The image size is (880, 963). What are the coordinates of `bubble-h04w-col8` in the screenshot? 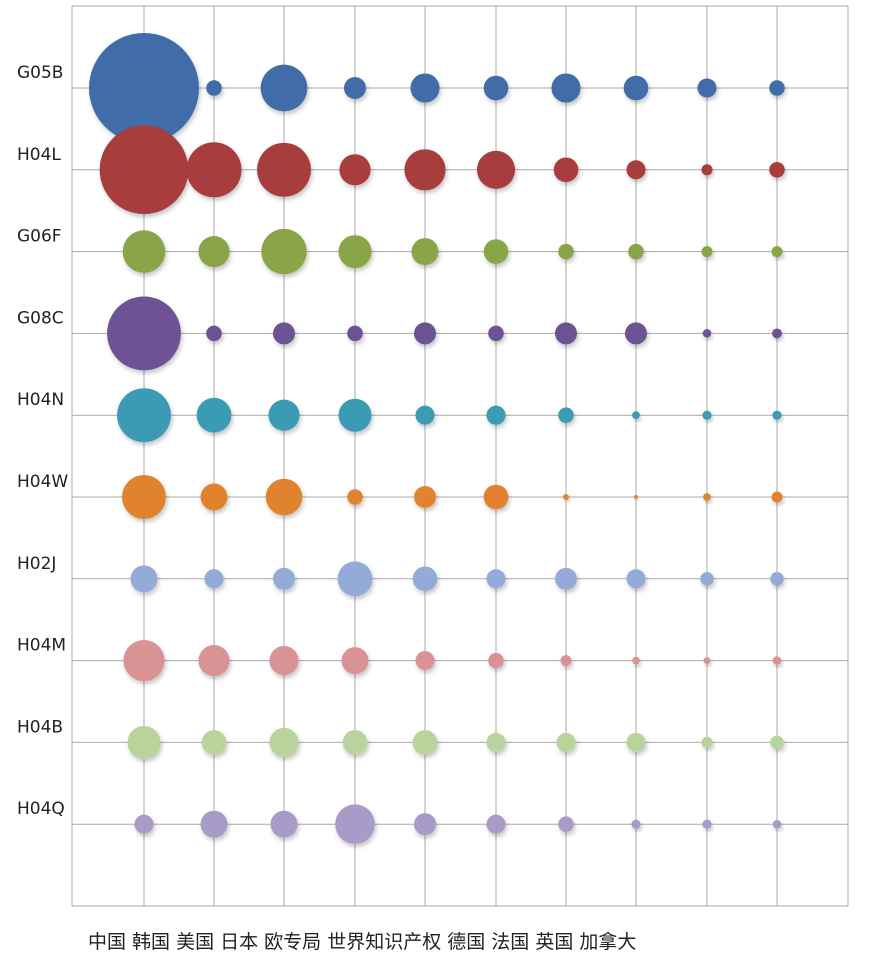 It's located at (636, 497).